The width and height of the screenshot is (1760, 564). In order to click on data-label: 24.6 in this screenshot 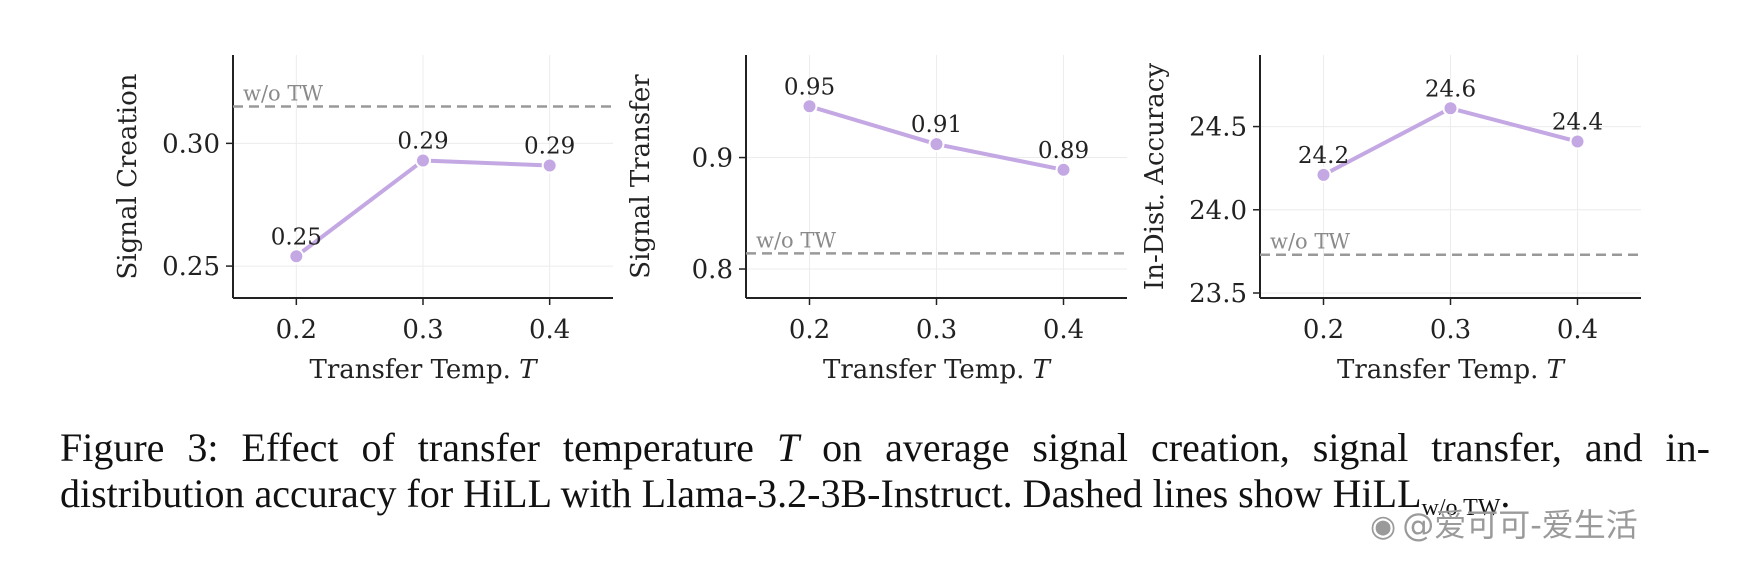, I will do `click(1450, 89)`.